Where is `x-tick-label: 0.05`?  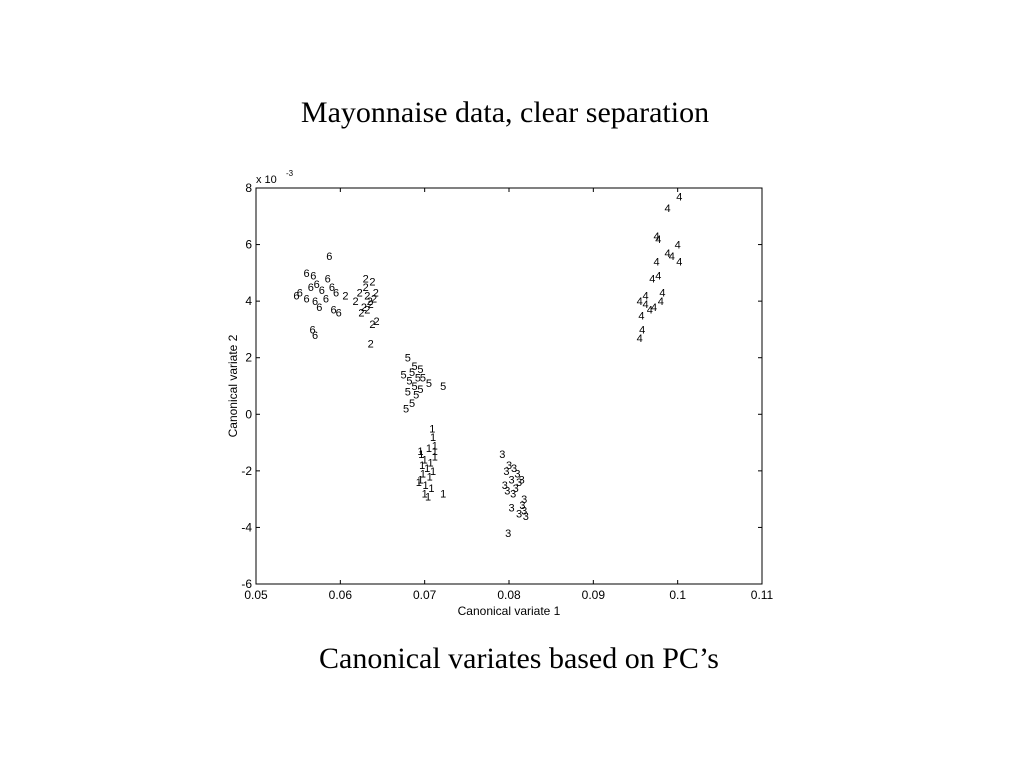 x-tick-label: 0.05 is located at coordinates (256, 595).